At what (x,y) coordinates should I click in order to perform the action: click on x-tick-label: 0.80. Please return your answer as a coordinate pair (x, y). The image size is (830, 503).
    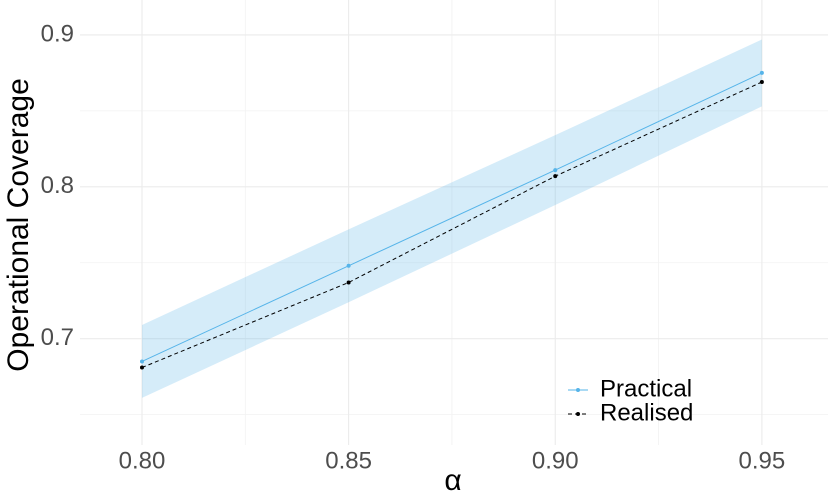
    Looking at the image, I should click on (142, 460).